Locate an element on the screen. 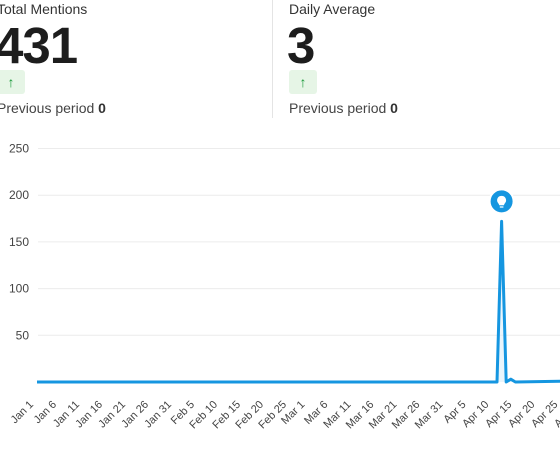 The height and width of the screenshot is (469, 560). annotations is located at coordinates (524, 197).